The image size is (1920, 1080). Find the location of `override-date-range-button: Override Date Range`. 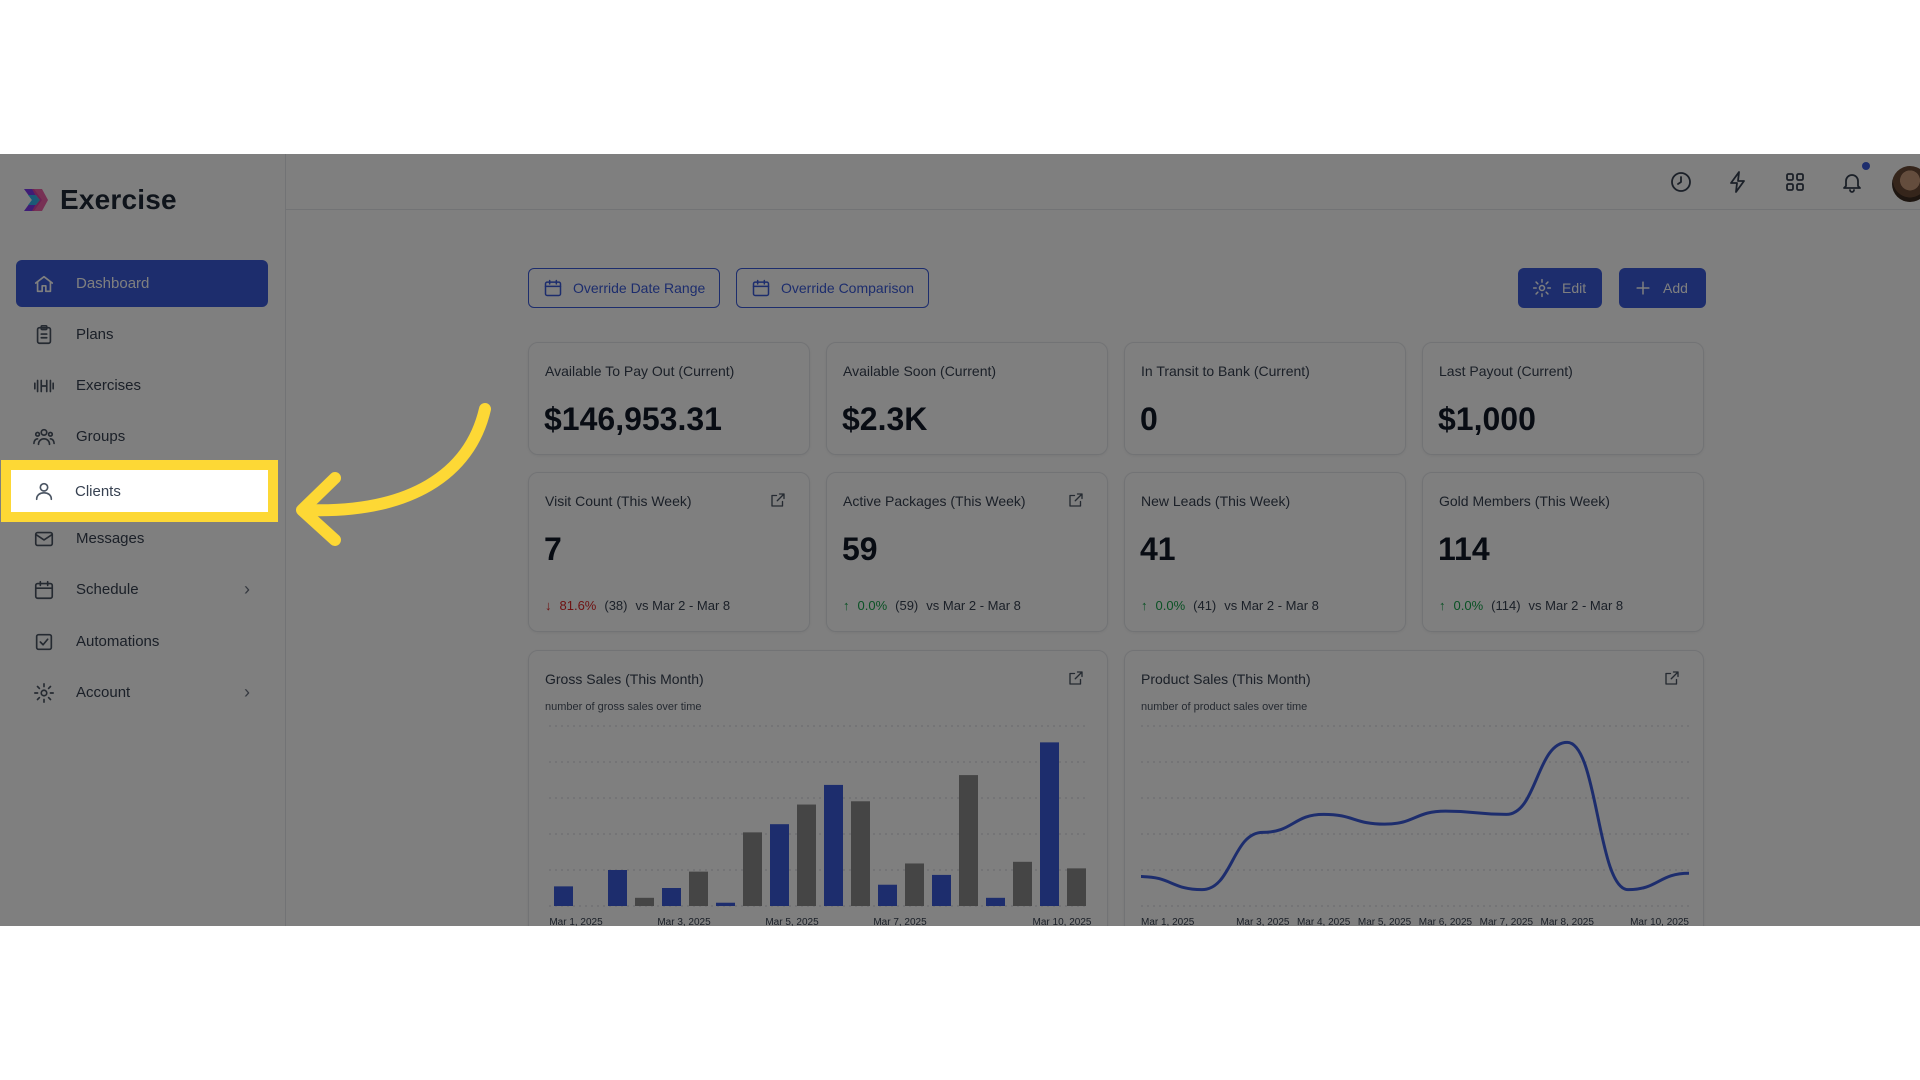

override-date-range-button: Override Date Range is located at coordinates (624, 288).